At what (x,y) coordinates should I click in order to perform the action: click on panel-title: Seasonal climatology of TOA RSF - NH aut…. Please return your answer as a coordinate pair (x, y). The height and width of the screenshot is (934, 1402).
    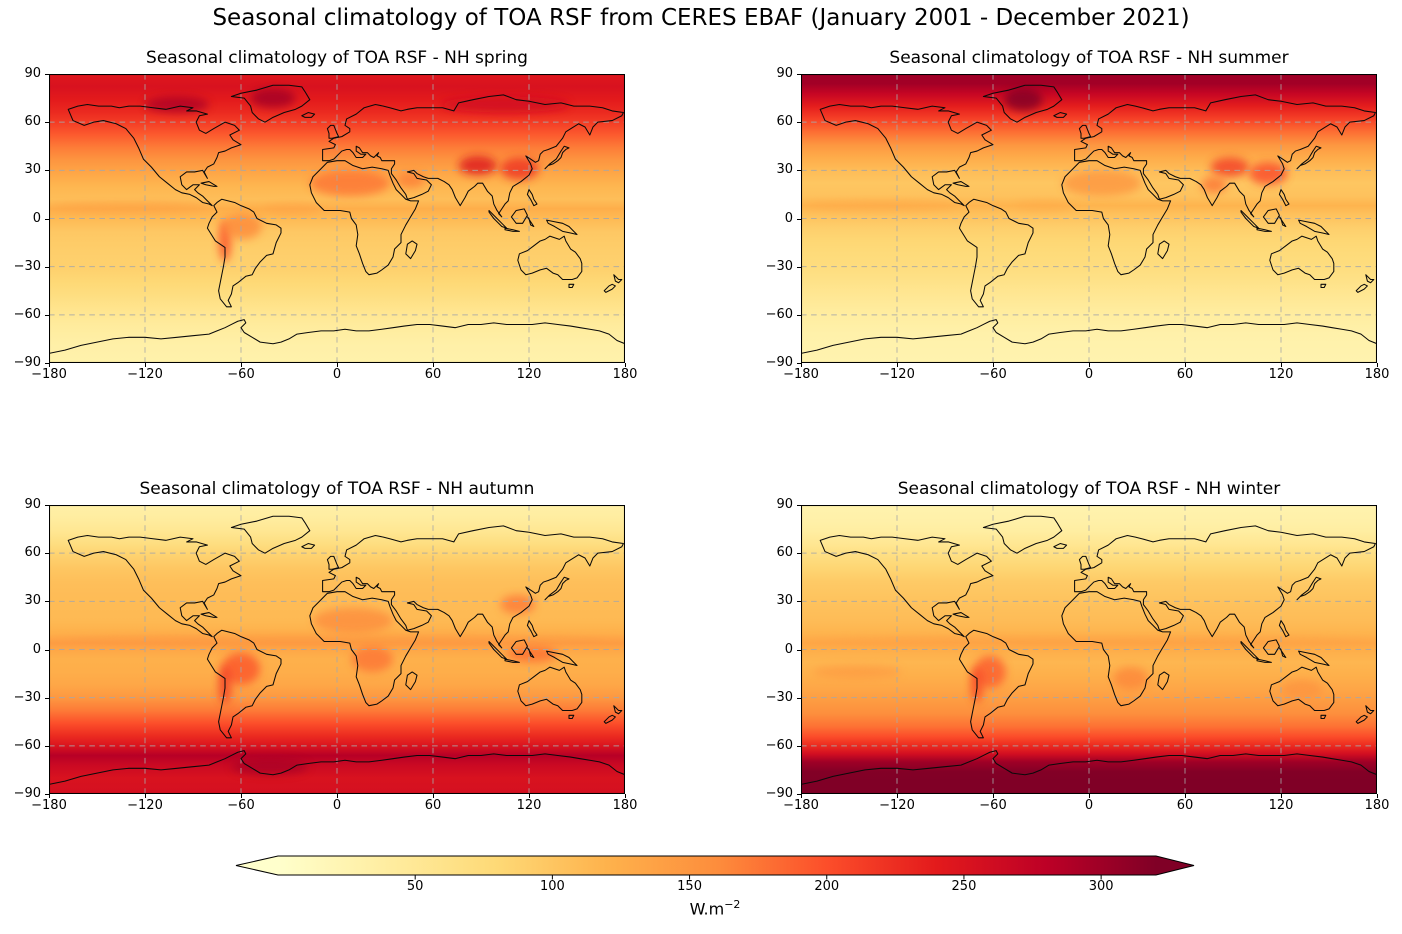
    Looking at the image, I should click on (337, 489).